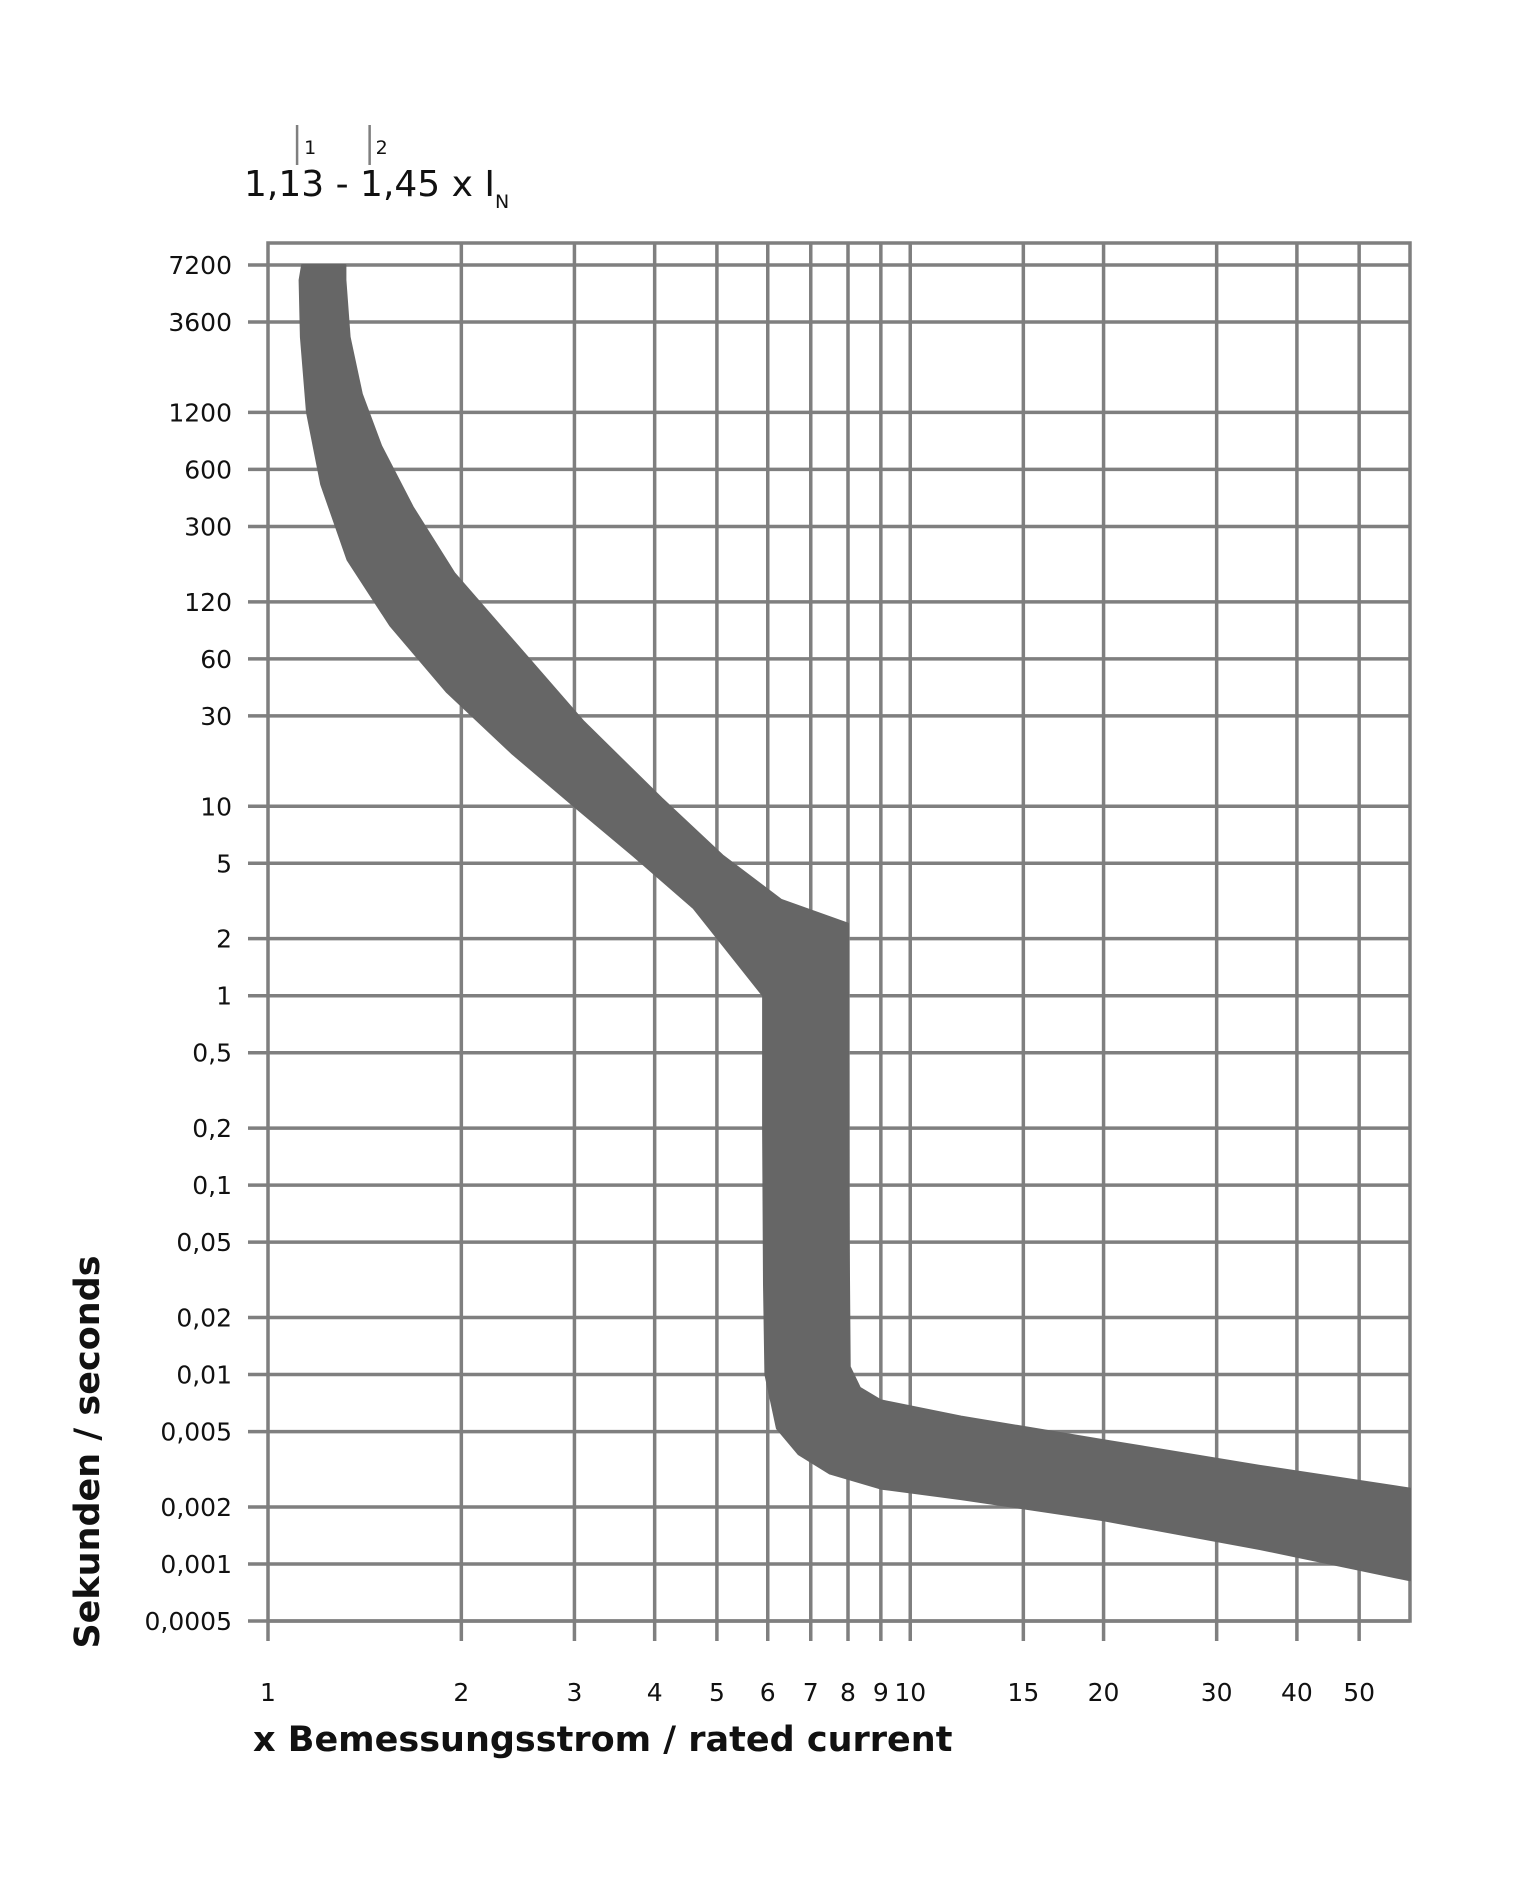 The image size is (1535, 1890). What do you see at coordinates (224, 863) in the screenshot?
I see `y-tick-label: 5` at bounding box center [224, 863].